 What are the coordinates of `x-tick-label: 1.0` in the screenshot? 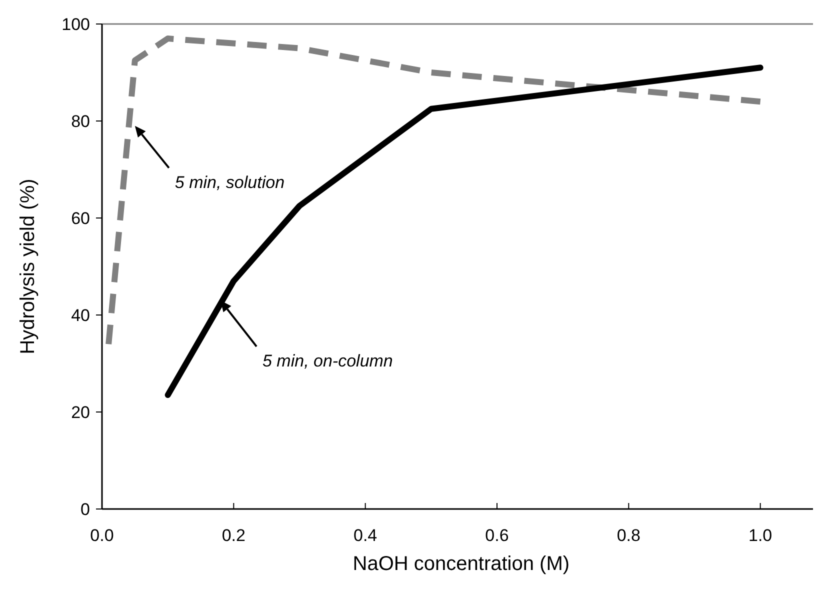 It's located at (760, 535).